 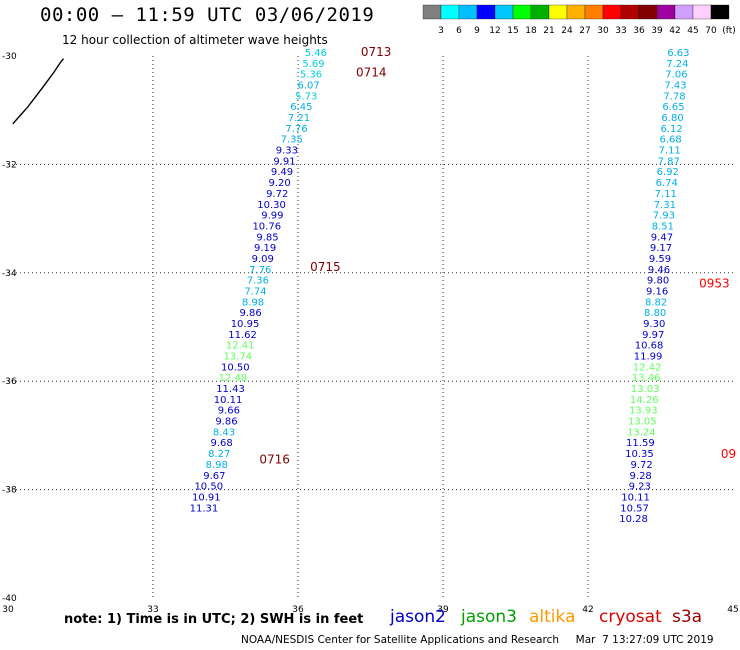 What do you see at coordinates (630, 617) in the screenshot?
I see `satellite-name-cryosat: cryosat` at bounding box center [630, 617].